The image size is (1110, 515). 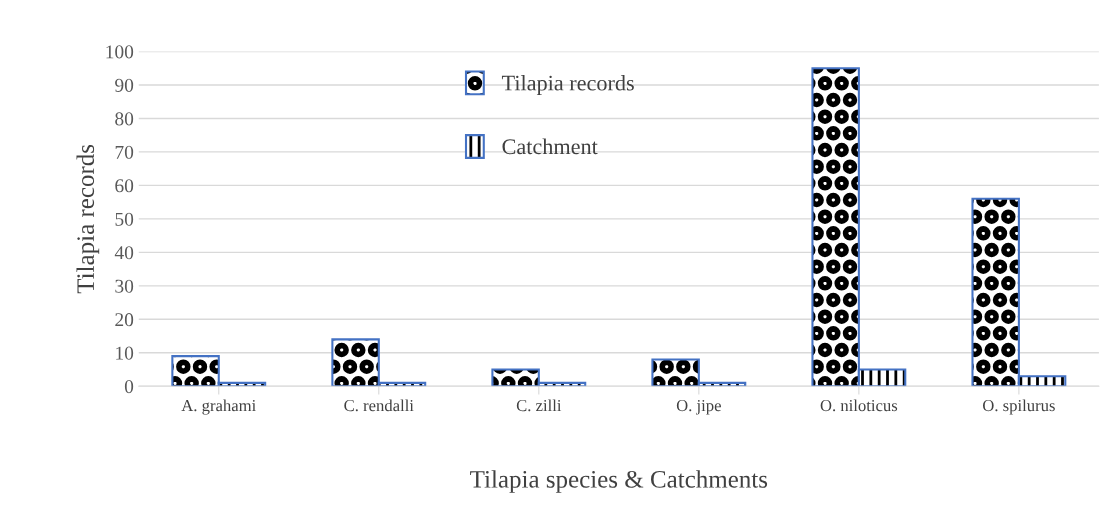 I want to click on x-tick-label: C. rendalli, so click(x=379, y=405).